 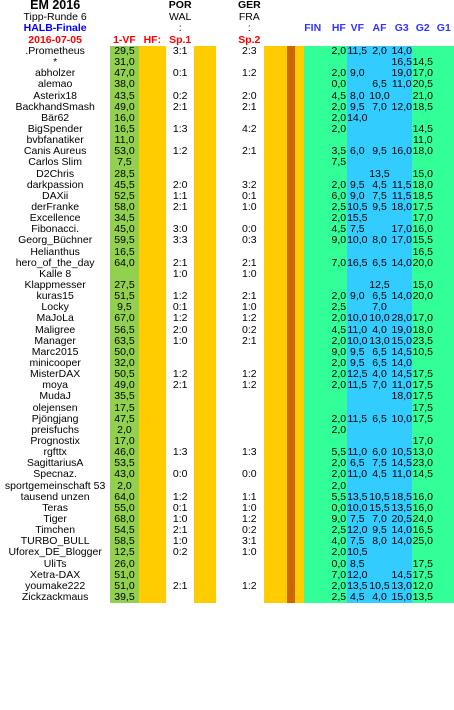 I want to click on table-row: Manager 63,5 1:0 2:1 2,0 10,0 13,0 15,0 23,5, so click(x=227, y=341).